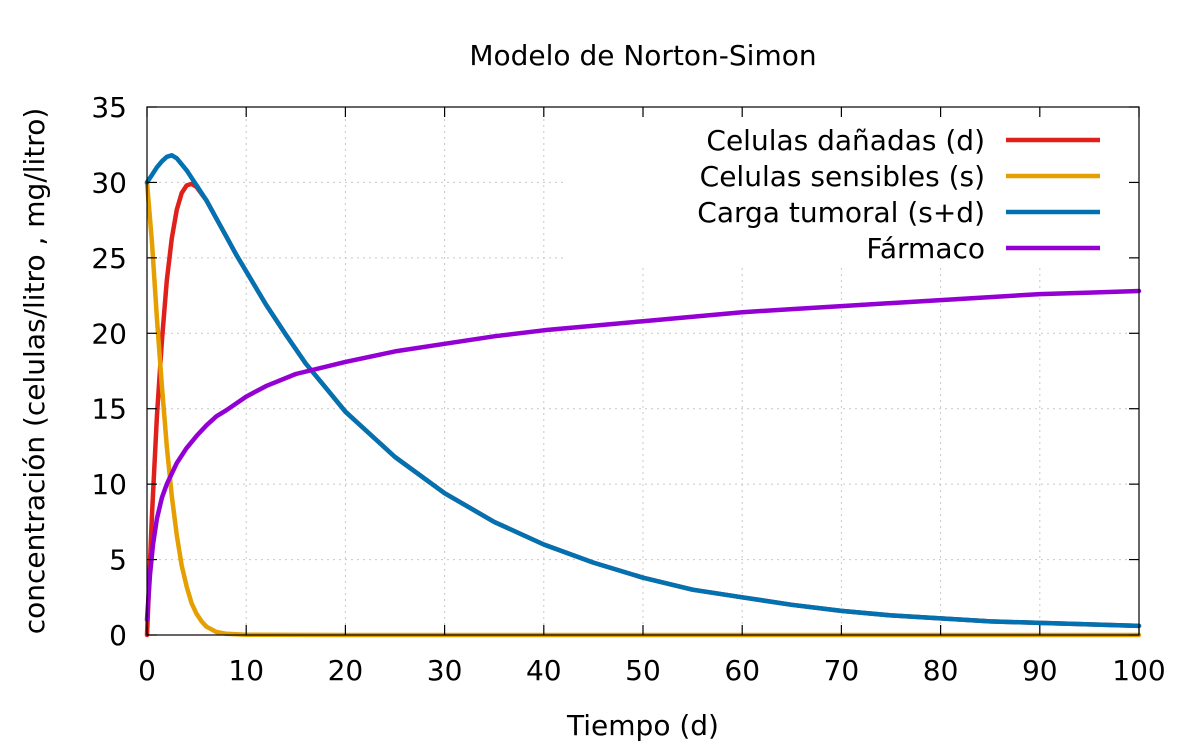  Describe the element at coordinates (109, 333) in the screenshot. I see `y-tick-label: 20` at that location.